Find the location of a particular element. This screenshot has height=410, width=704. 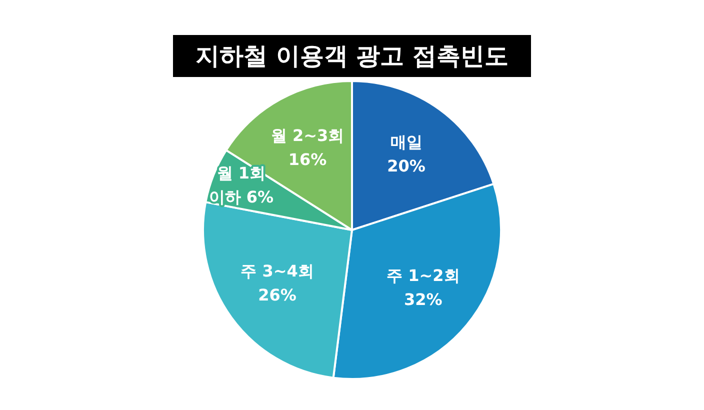

slice-label: 주 3~4회 is located at coordinates (277, 270).